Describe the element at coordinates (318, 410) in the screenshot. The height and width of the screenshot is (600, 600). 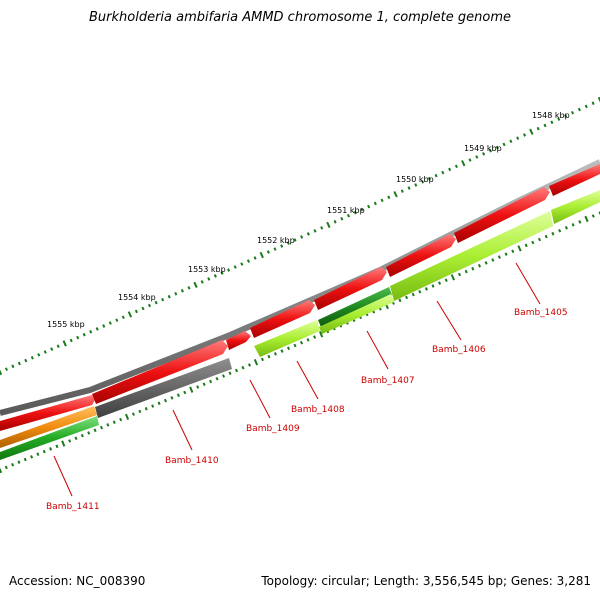
I see `gene-label-bamb-1408: Bamb_1408` at that location.